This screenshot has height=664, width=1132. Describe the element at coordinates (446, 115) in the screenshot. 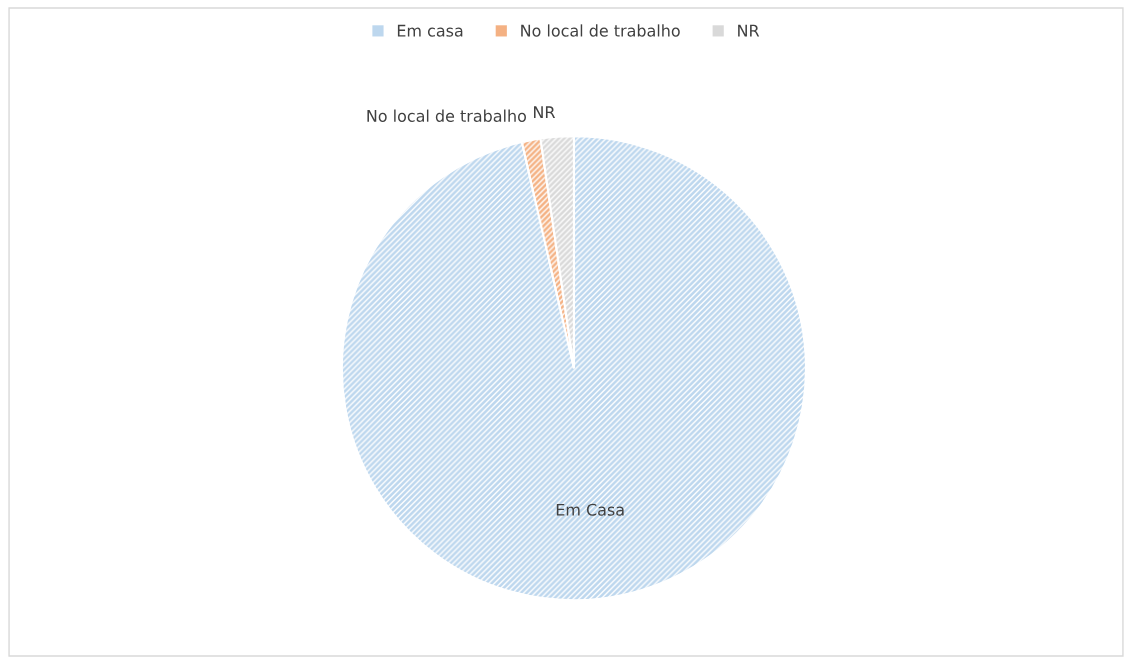

I see `data-label: No local de trabalho` at that location.